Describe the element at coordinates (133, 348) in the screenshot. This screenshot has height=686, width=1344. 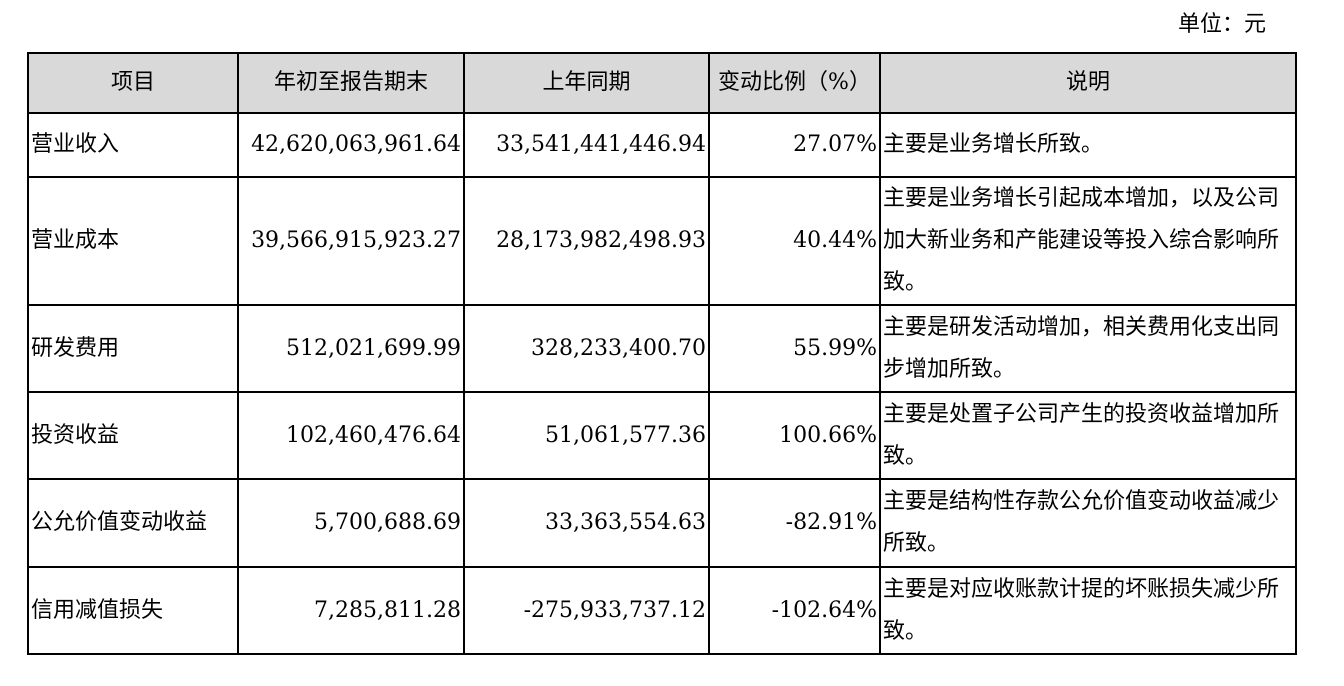
I see `cell-item: 研发费用` at that location.